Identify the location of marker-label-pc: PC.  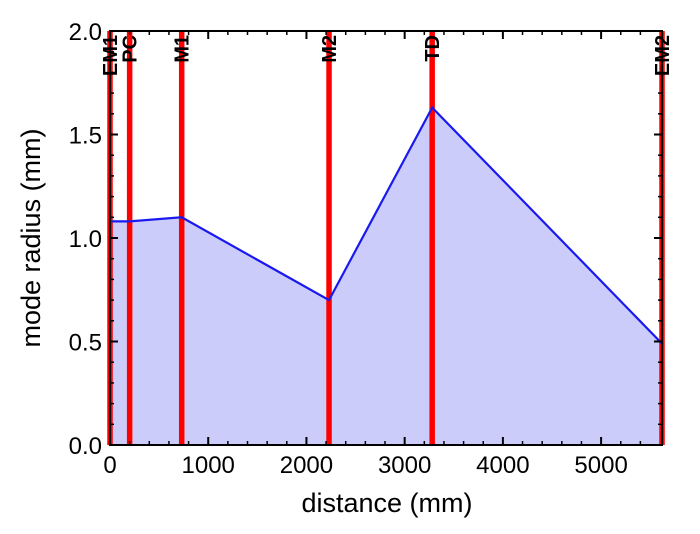
(131, 49).